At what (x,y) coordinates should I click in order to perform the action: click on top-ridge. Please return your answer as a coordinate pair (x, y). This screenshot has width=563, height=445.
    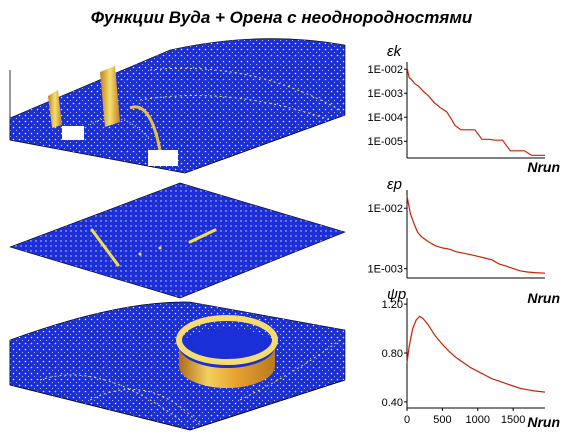
    Looking at the image, I should click on (145, 128).